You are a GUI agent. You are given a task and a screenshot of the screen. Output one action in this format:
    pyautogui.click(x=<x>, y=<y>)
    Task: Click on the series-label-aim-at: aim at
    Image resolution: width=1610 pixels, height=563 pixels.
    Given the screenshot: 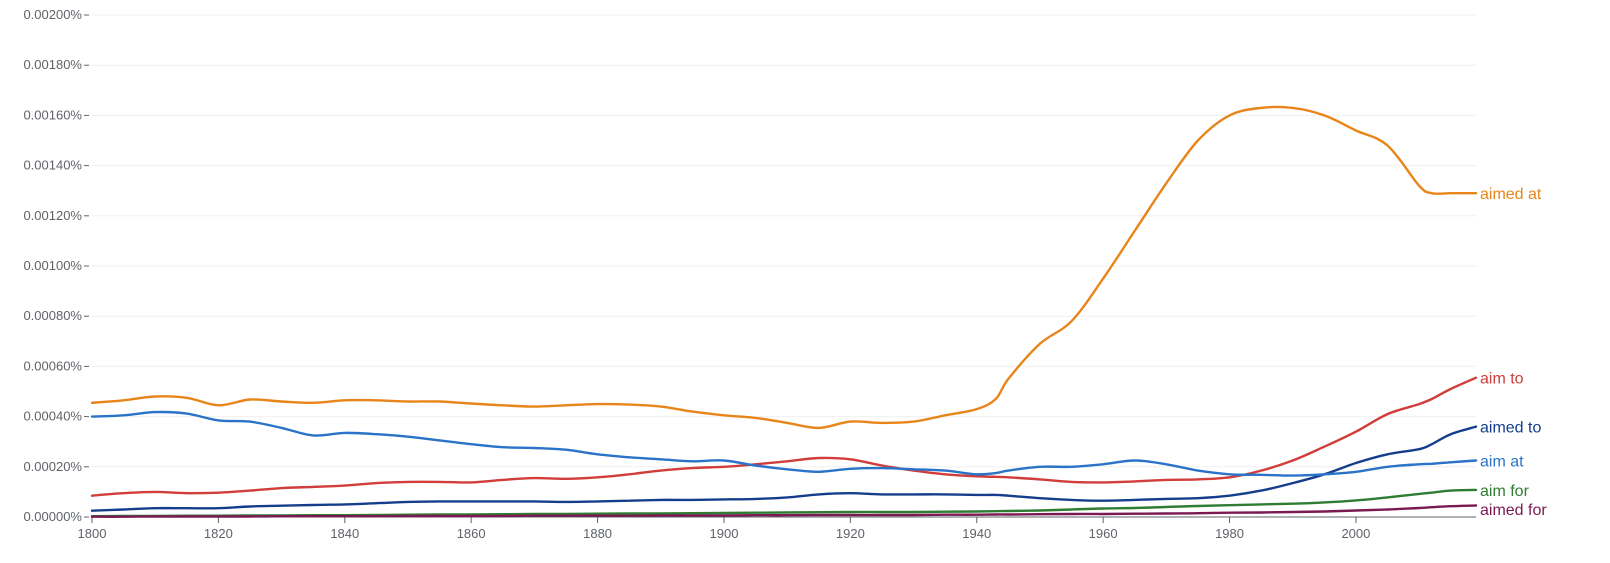 What is the action you would take?
    pyautogui.click(x=1502, y=462)
    